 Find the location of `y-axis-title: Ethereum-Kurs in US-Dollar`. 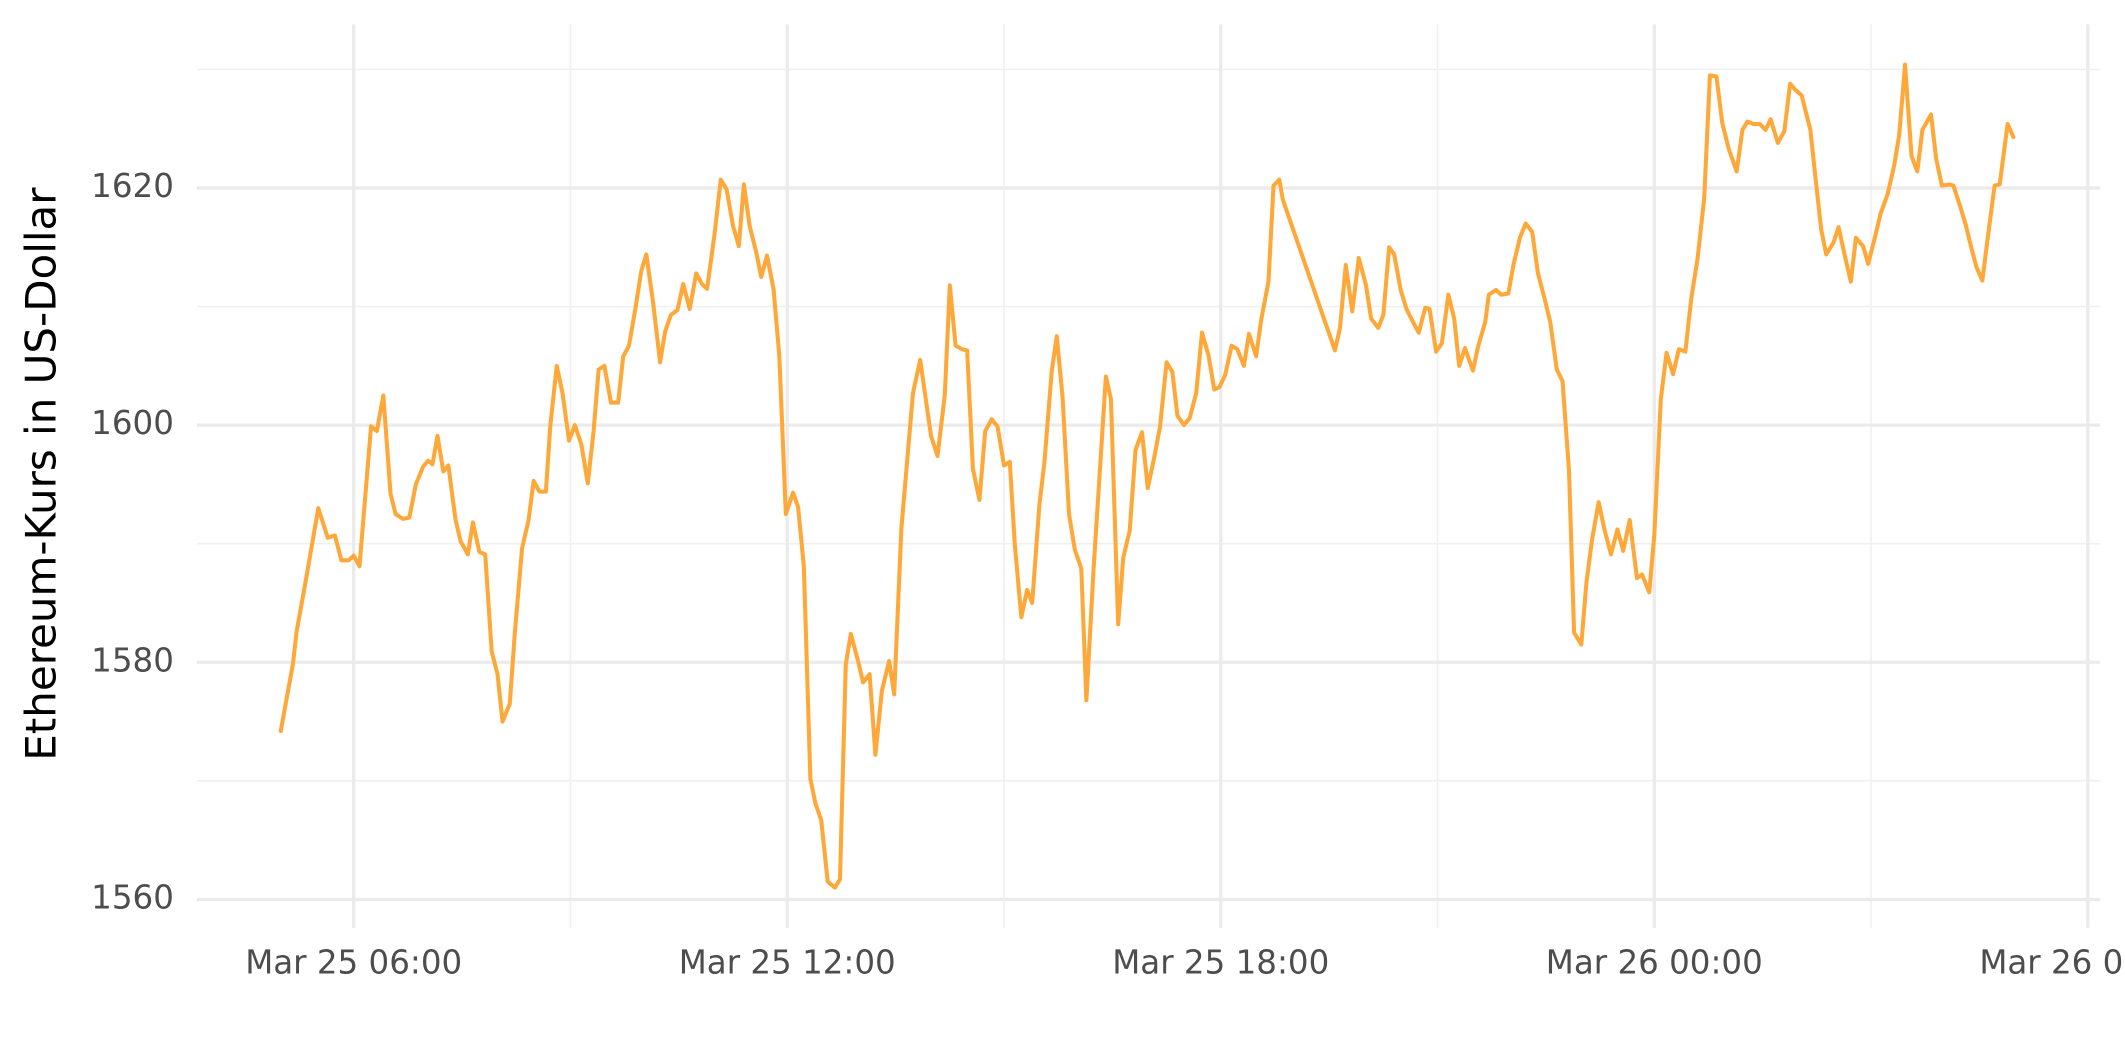

y-axis-title: Ethereum-Kurs in US-Dollar is located at coordinates (40, 474).